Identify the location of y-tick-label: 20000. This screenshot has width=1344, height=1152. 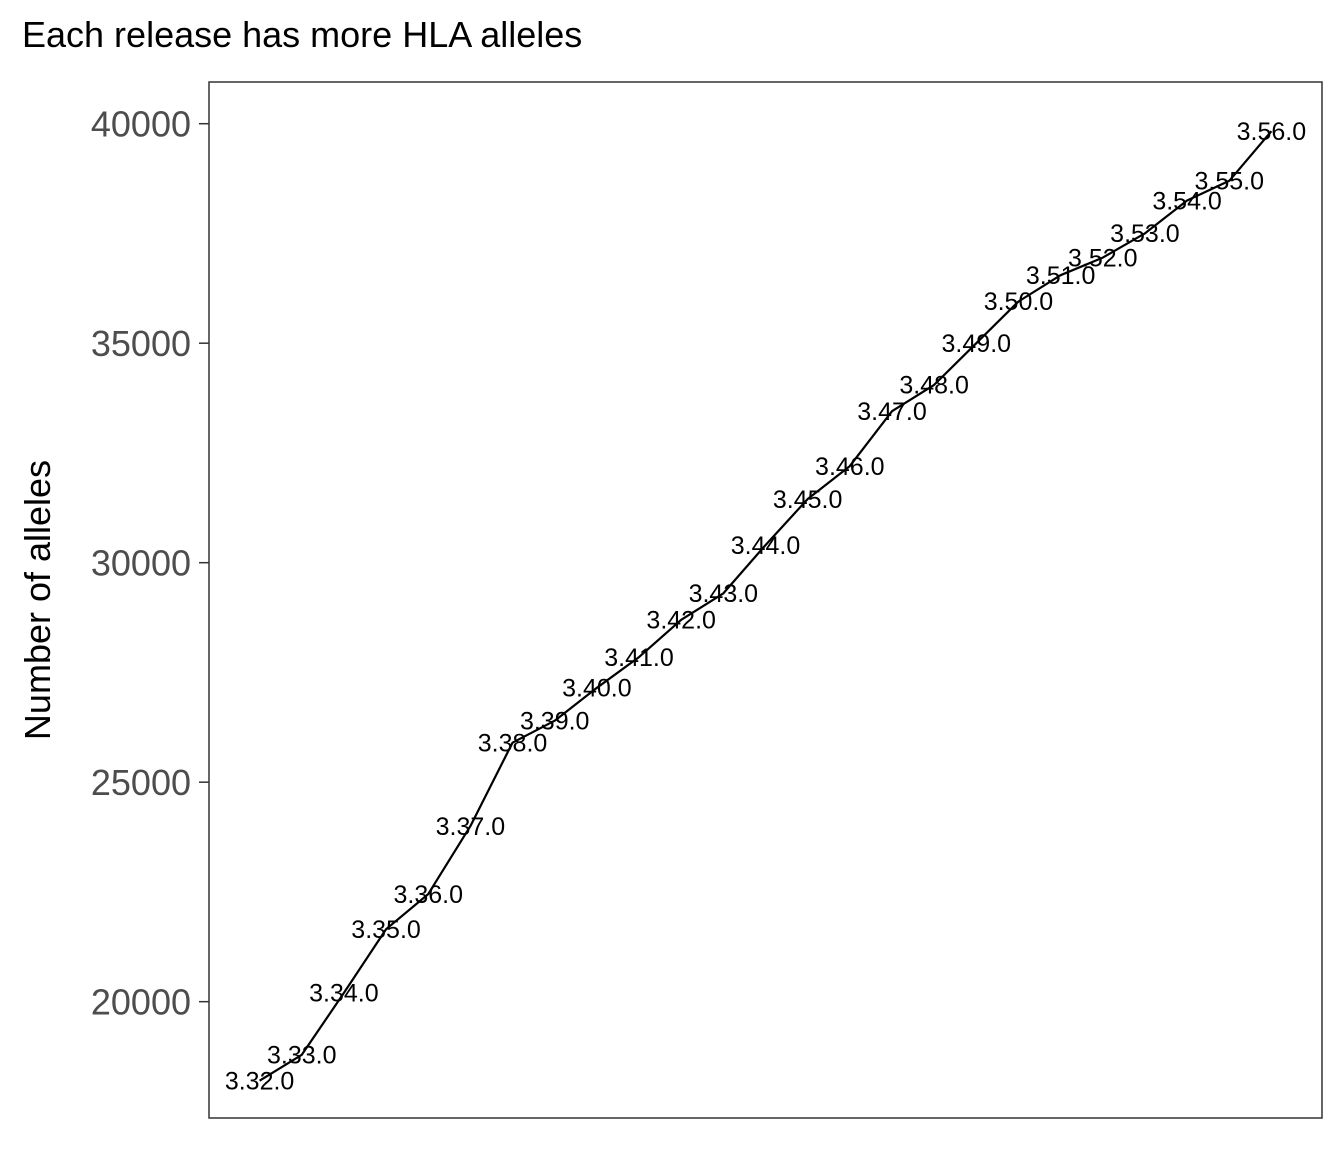
(141, 1001).